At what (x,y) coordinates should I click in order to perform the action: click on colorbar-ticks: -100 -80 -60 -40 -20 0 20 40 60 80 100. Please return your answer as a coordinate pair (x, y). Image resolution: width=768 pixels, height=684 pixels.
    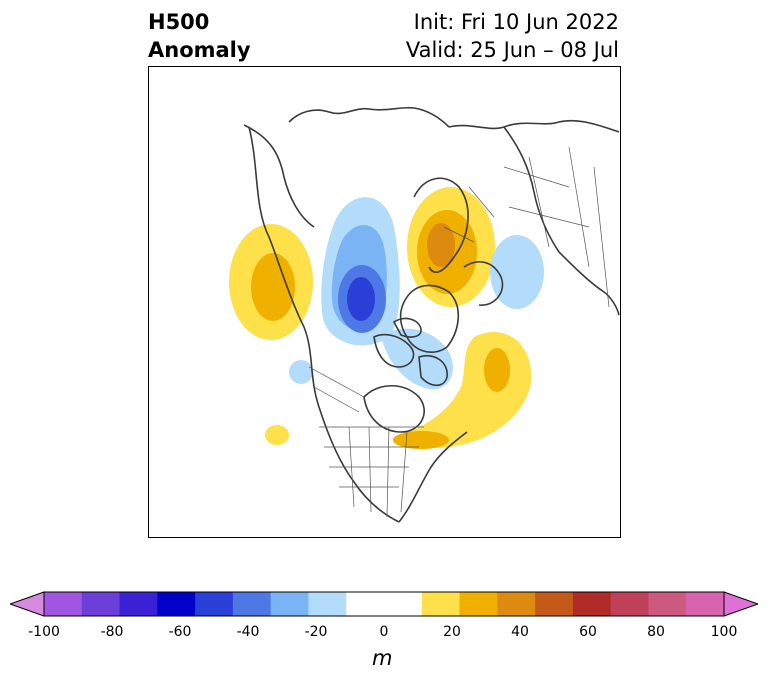
    Looking at the image, I should click on (384, 634).